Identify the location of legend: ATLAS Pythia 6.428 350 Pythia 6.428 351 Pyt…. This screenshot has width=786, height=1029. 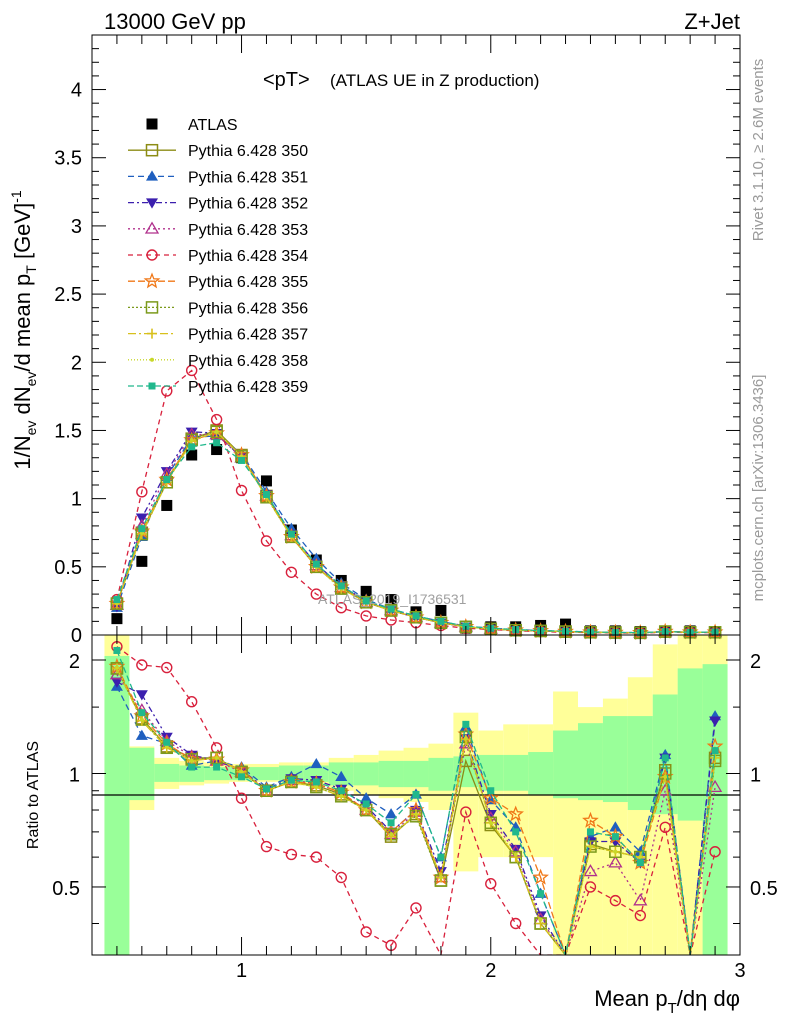
(218, 256).